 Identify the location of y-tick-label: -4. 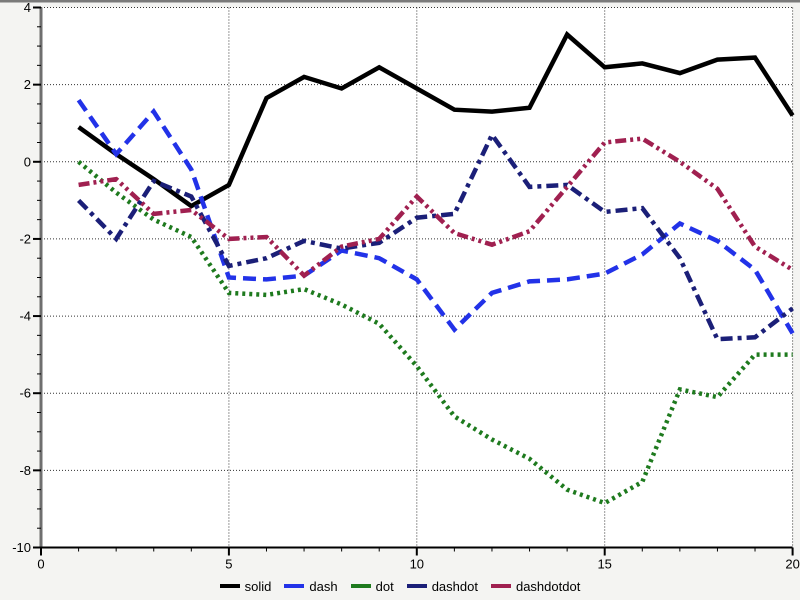
(25, 316).